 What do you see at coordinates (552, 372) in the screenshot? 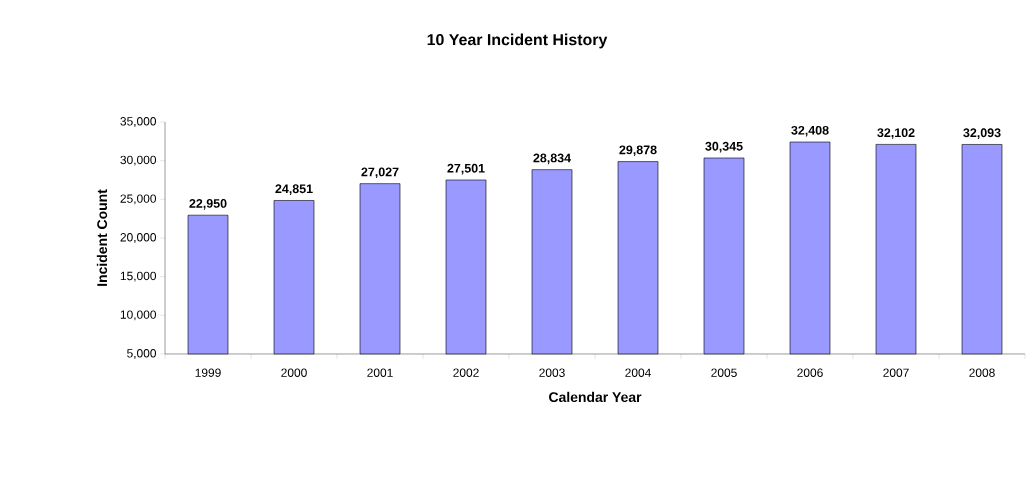
I see `x-tick-label: 2003` at bounding box center [552, 372].